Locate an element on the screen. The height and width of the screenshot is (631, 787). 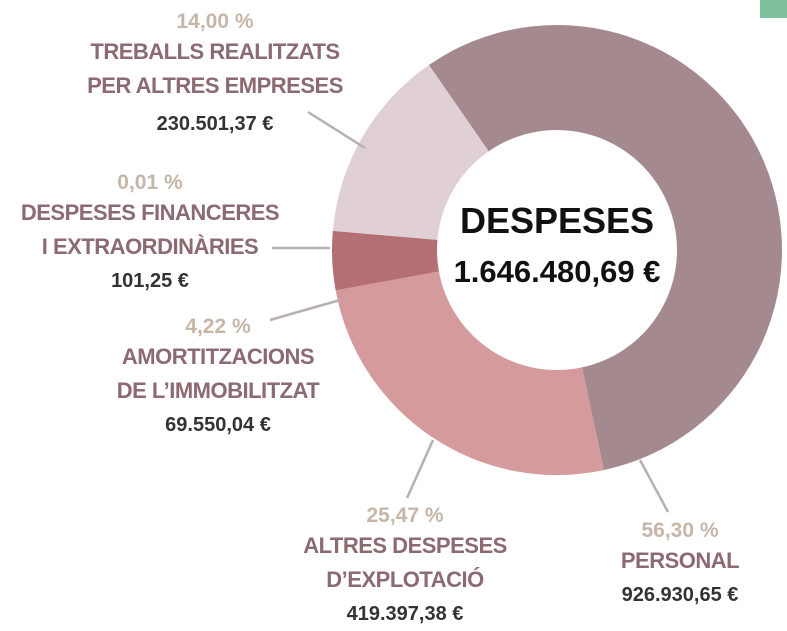
percent-label: 25,47 % is located at coordinates (405, 515).